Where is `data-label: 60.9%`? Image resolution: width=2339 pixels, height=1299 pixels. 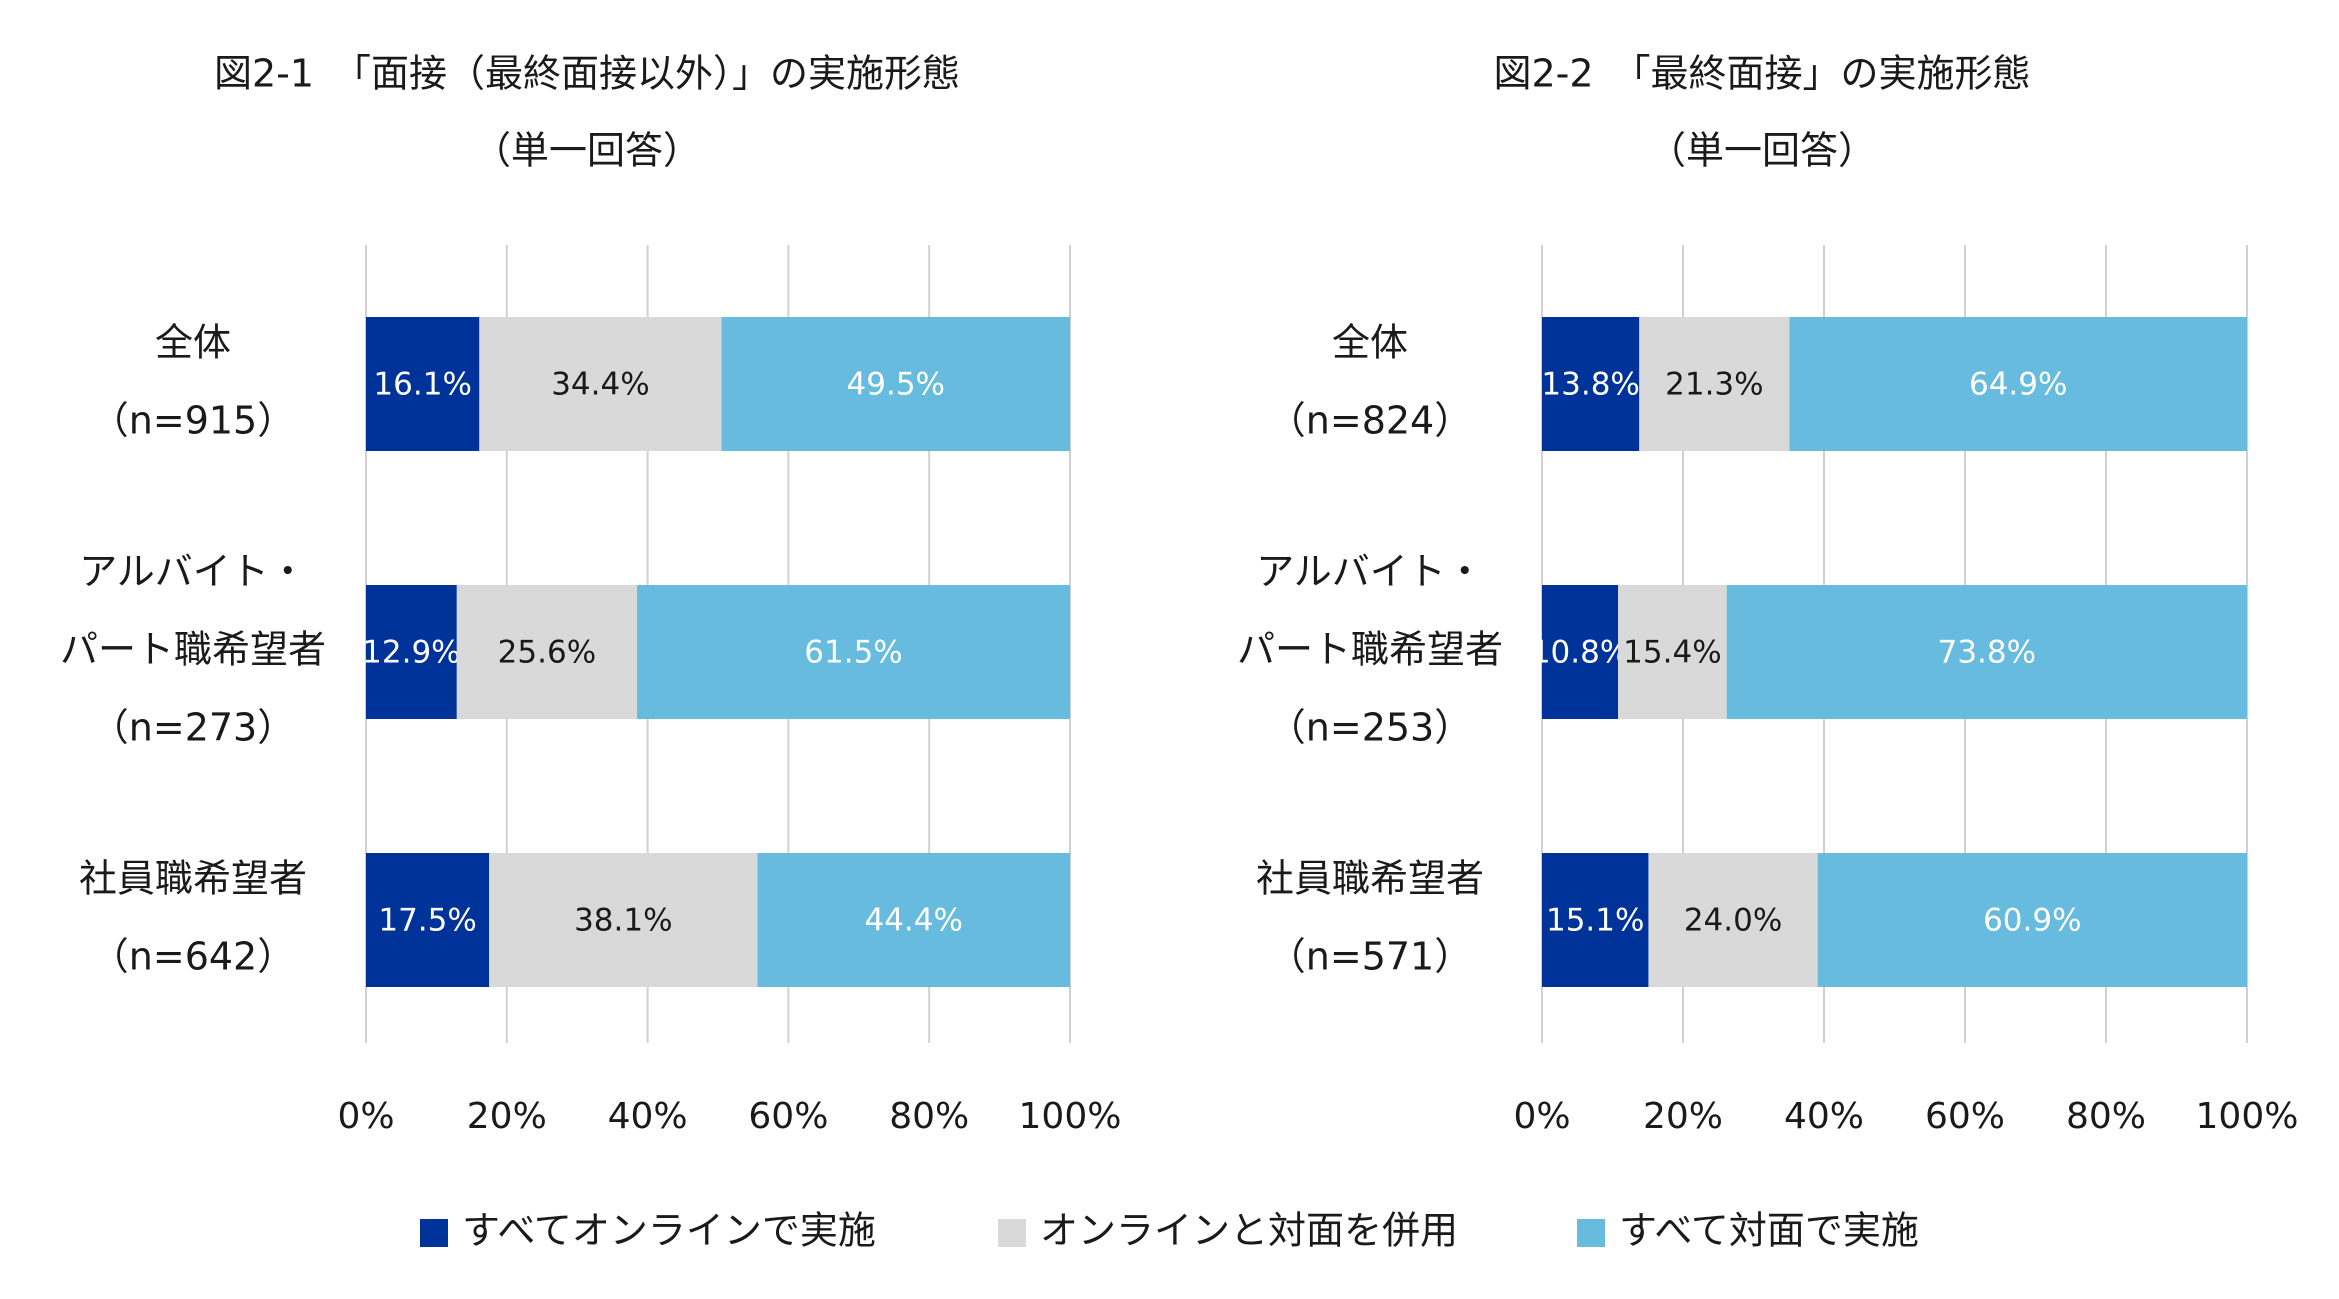 data-label: 60.9% is located at coordinates (2032, 921).